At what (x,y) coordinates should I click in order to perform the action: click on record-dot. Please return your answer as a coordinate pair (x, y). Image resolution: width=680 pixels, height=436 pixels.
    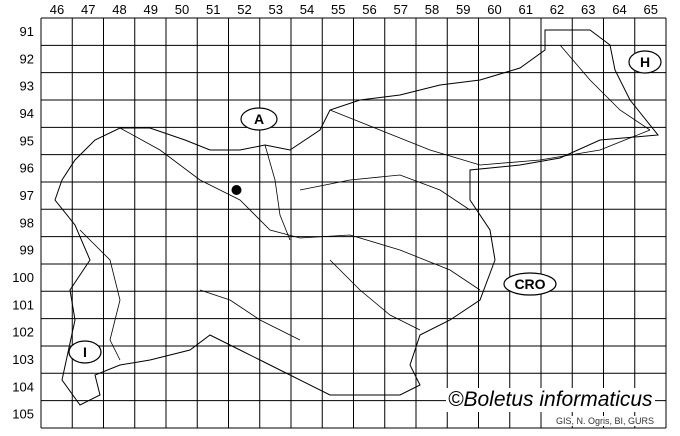
    Looking at the image, I should click on (236, 189).